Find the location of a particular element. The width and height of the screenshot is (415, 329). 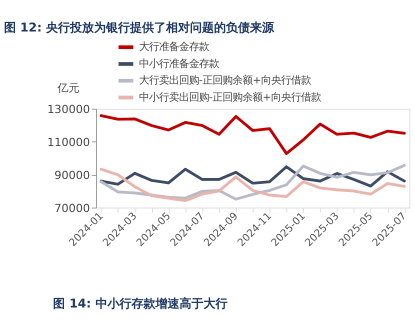

y-axis-title: 亿元 is located at coordinates (68, 87).